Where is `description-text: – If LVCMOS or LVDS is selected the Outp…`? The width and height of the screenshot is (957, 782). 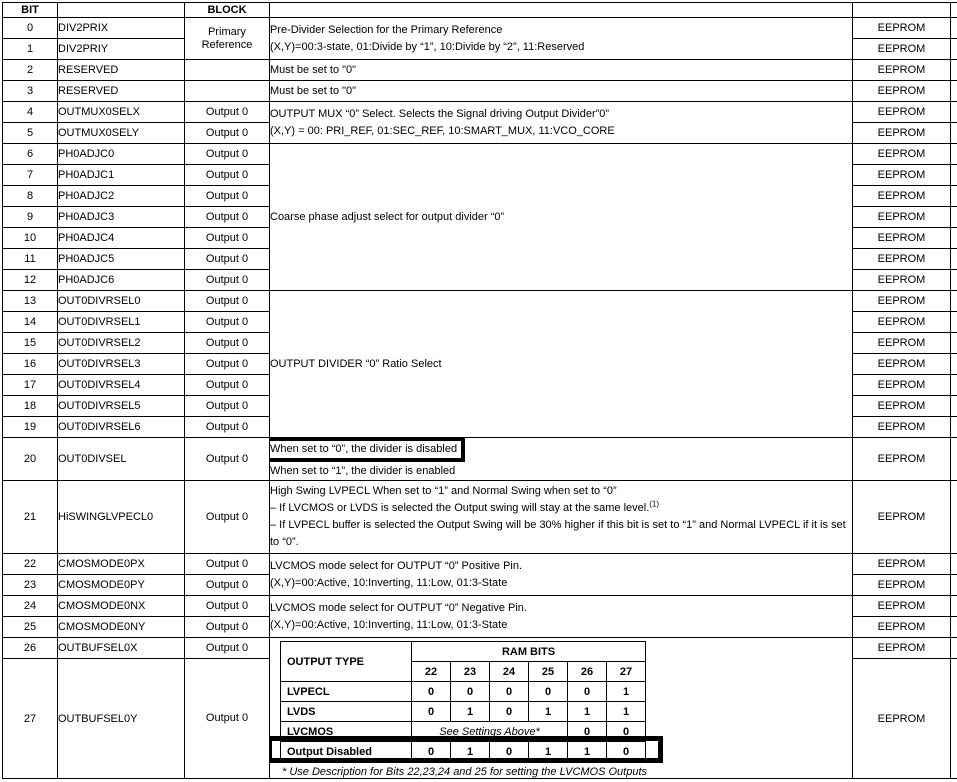 description-text: – If LVCMOS or LVDS is selected the Outp… is located at coordinates (460, 508).